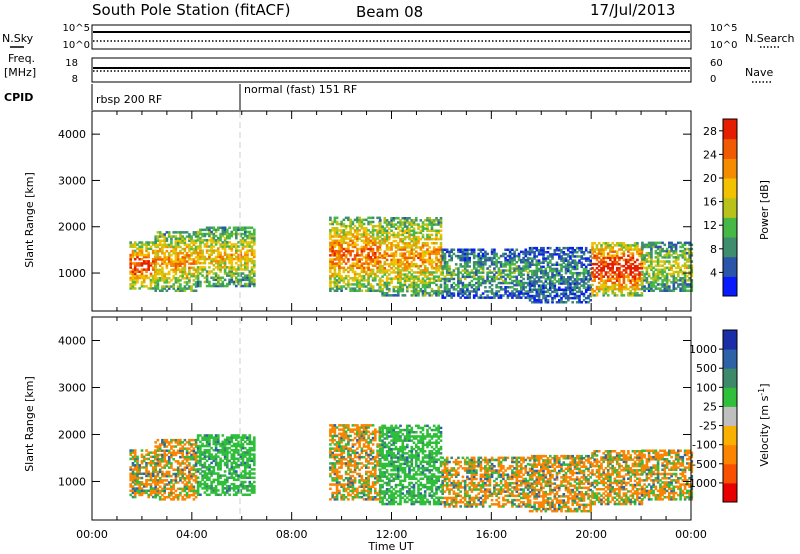 The width and height of the screenshot is (800, 554). What do you see at coordinates (72, 273) in the screenshot?
I see `y-tick-label: 1000` at bounding box center [72, 273].